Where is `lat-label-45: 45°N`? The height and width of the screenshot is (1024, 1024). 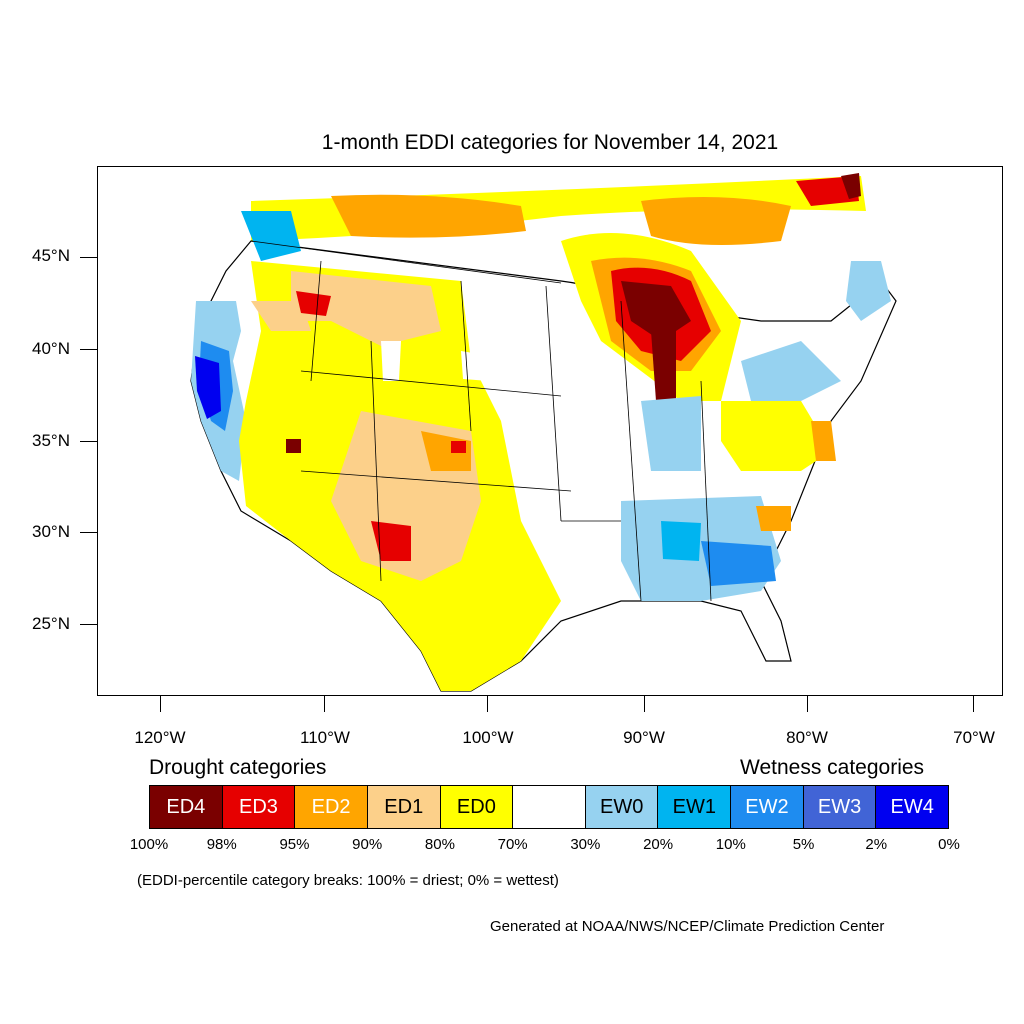 lat-label-45: 45°N is located at coordinates (51, 255).